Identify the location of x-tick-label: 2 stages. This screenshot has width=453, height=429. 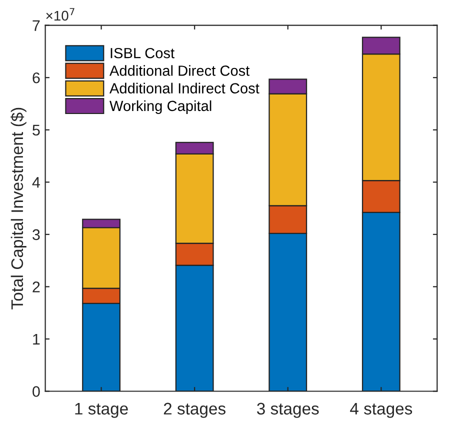
(195, 410).